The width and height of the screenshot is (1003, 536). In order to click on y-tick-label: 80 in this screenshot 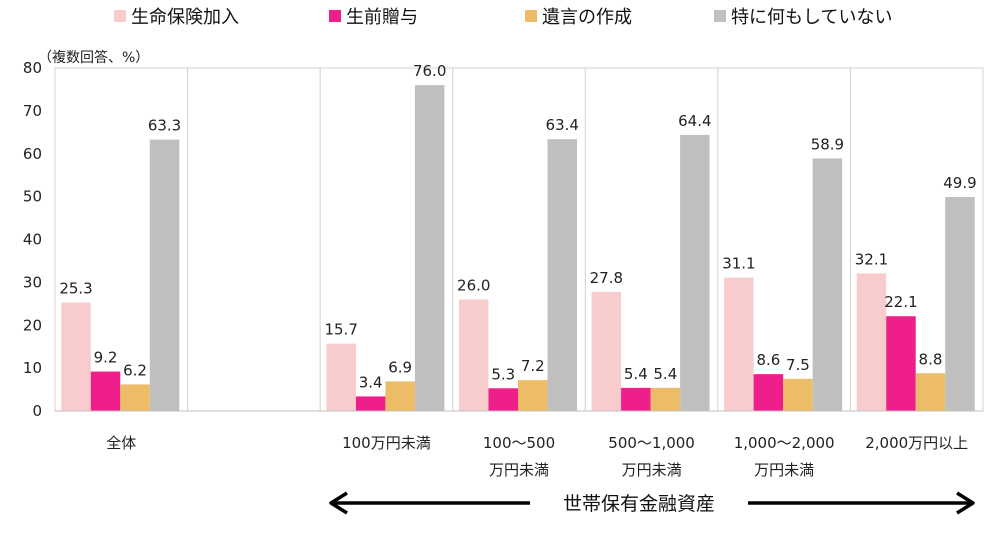, I will do `click(32, 68)`.